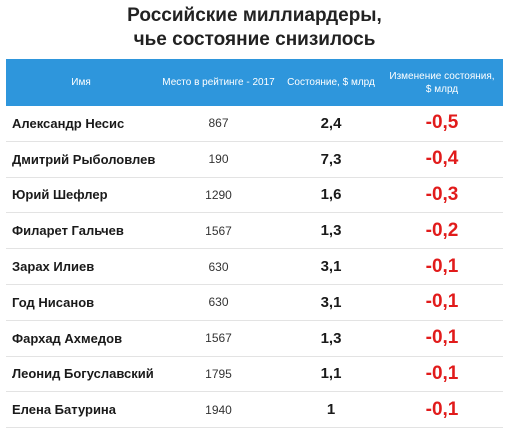 This screenshot has width=509, height=435. What do you see at coordinates (254, 375) in the screenshot?
I see `table-row: Леонид Богуславский 1795 1,1 -0,1` at bounding box center [254, 375].